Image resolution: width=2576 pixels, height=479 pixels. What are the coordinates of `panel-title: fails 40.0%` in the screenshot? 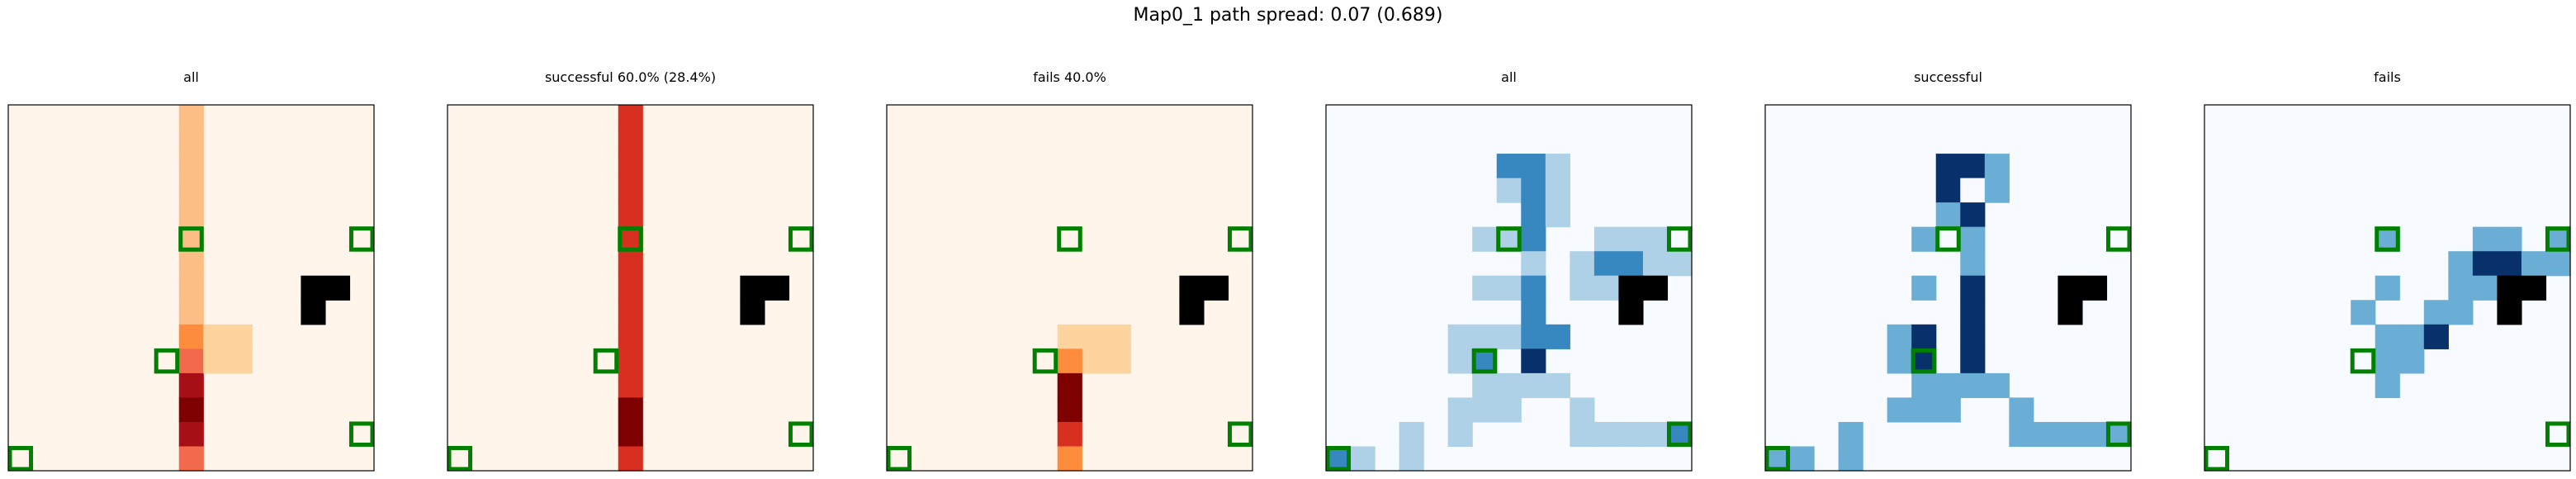 It's located at (1069, 77).